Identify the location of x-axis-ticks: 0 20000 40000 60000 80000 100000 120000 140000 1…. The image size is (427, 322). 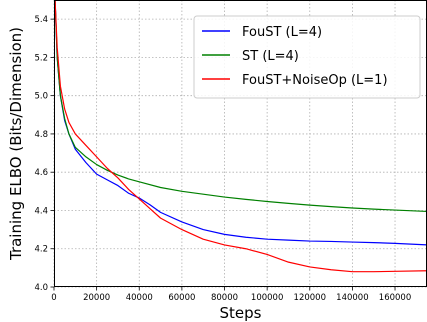
(231, 295).